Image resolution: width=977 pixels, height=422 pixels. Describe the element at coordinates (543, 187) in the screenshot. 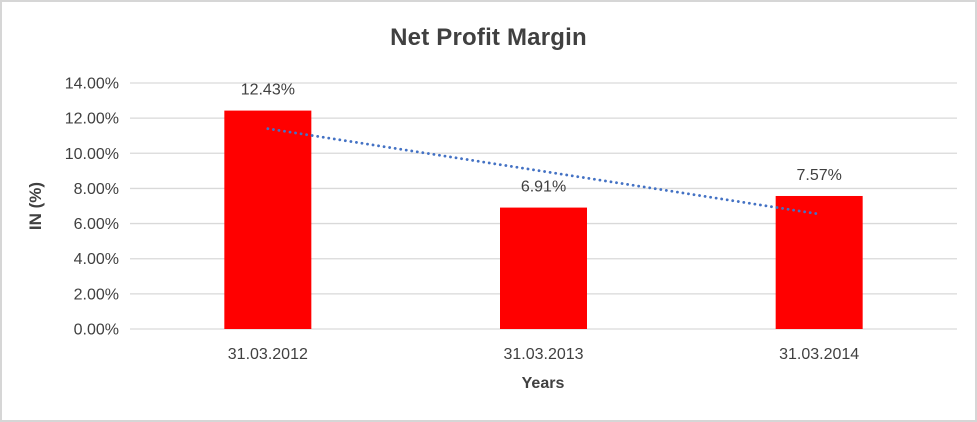

I see `bar-data-label: 6.91%` at that location.